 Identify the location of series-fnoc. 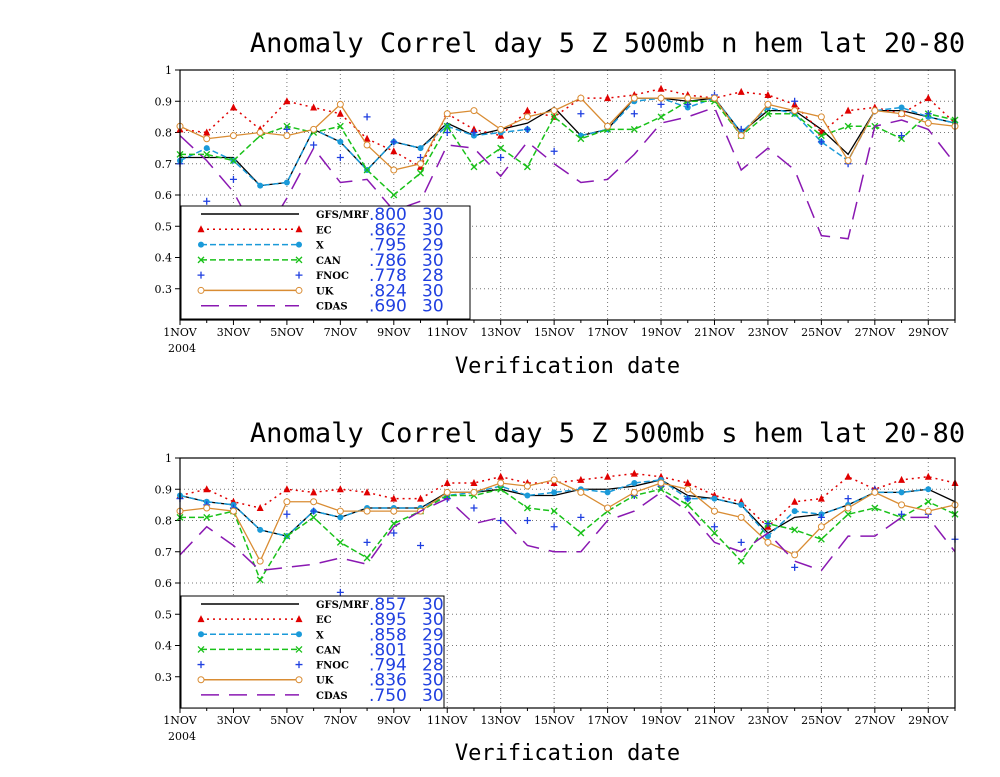
(554, 148).